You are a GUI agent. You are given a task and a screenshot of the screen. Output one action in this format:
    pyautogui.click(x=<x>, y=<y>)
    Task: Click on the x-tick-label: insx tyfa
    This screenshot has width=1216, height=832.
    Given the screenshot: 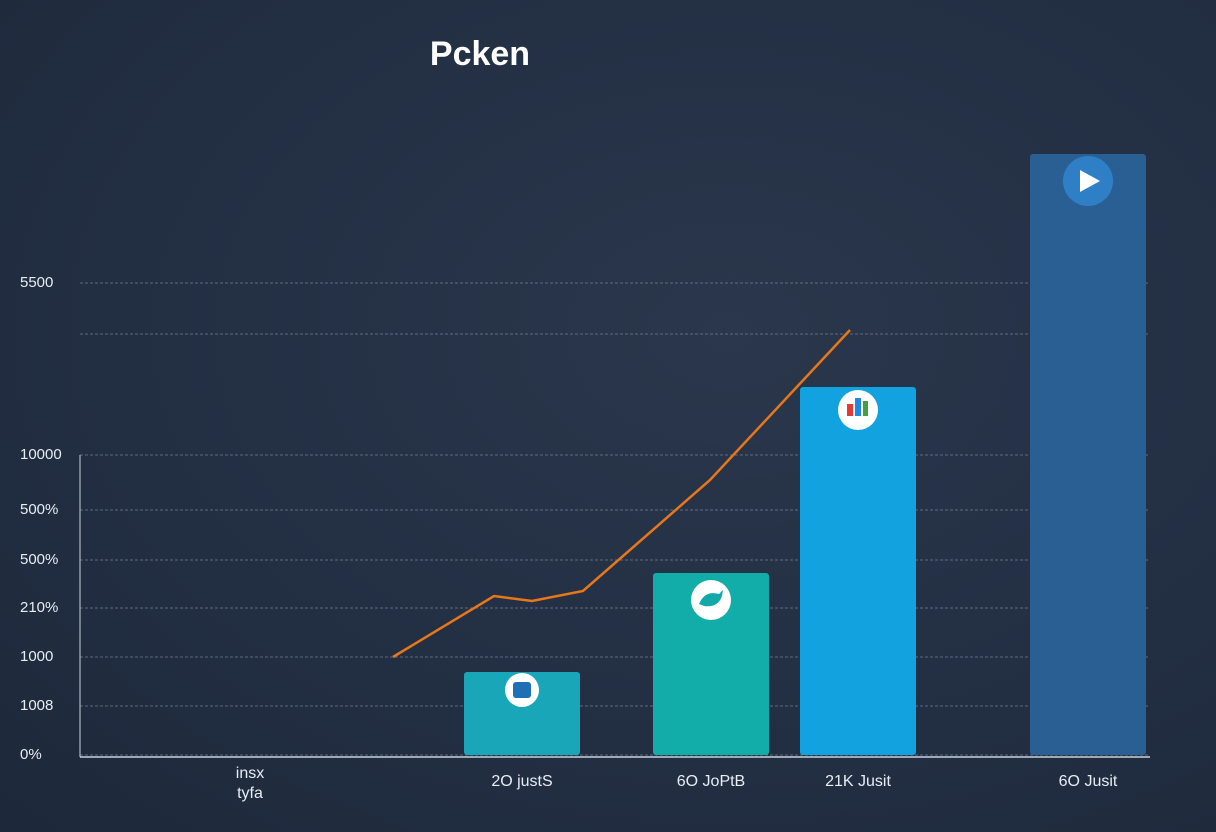 What is the action you would take?
    pyautogui.click(x=250, y=783)
    